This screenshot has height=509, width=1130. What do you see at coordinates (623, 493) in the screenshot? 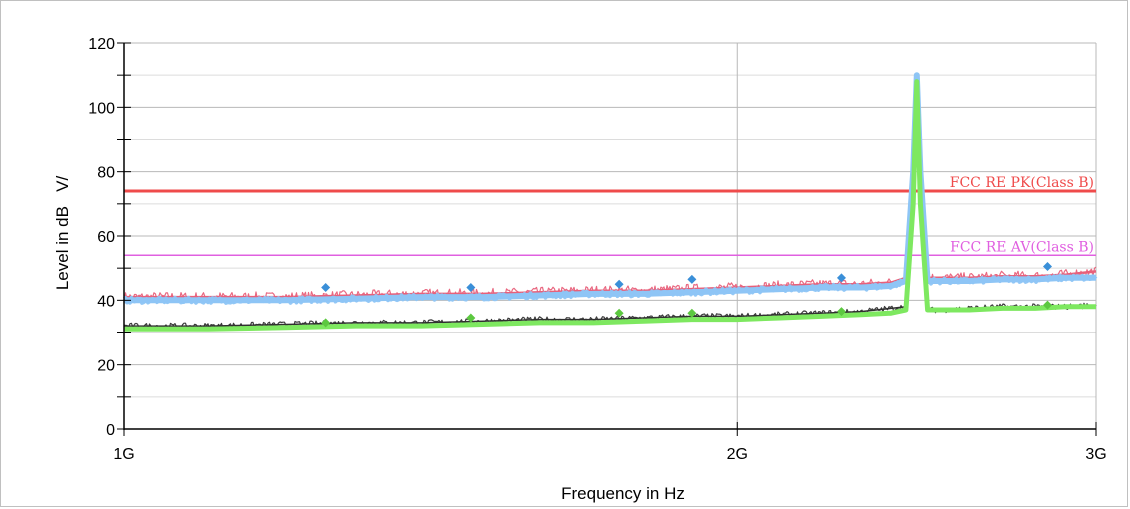
I see `x-axis-title: Frequency in Hz` at bounding box center [623, 493].